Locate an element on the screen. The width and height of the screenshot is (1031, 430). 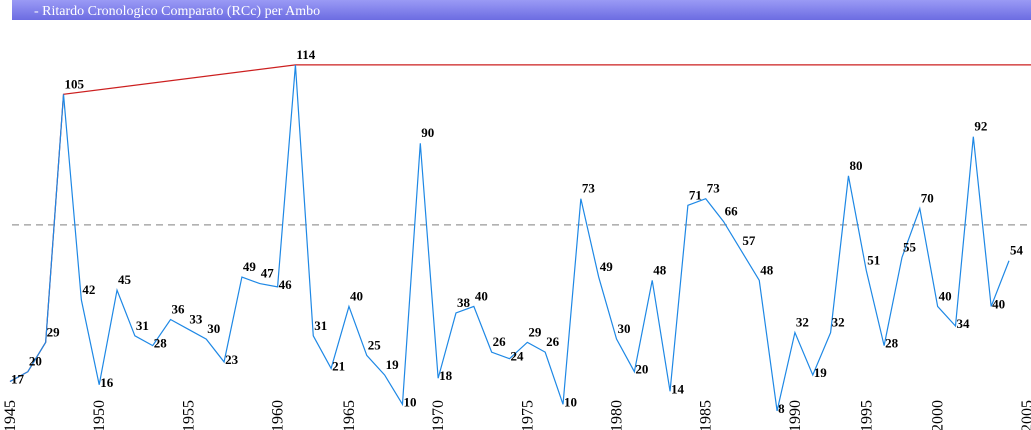
data-label: 90 is located at coordinates (427, 132).